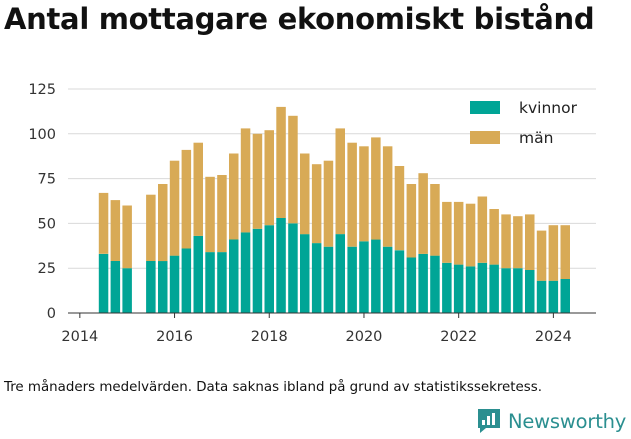  I want to click on y-tick-label: 125, so click(42, 90).